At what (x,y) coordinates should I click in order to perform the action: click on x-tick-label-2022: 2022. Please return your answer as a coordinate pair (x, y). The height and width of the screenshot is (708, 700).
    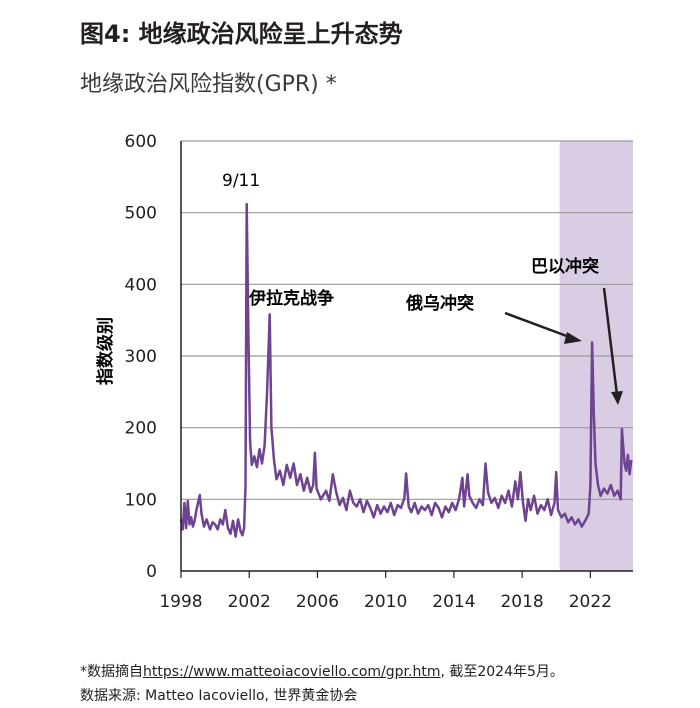
    Looking at the image, I should click on (590, 602).